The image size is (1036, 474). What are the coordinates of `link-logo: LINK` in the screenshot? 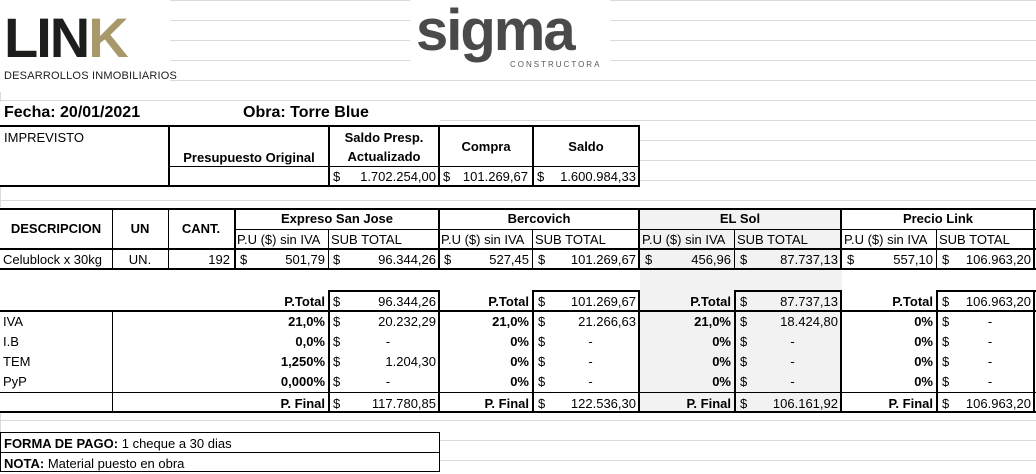 It's located at (66, 37).